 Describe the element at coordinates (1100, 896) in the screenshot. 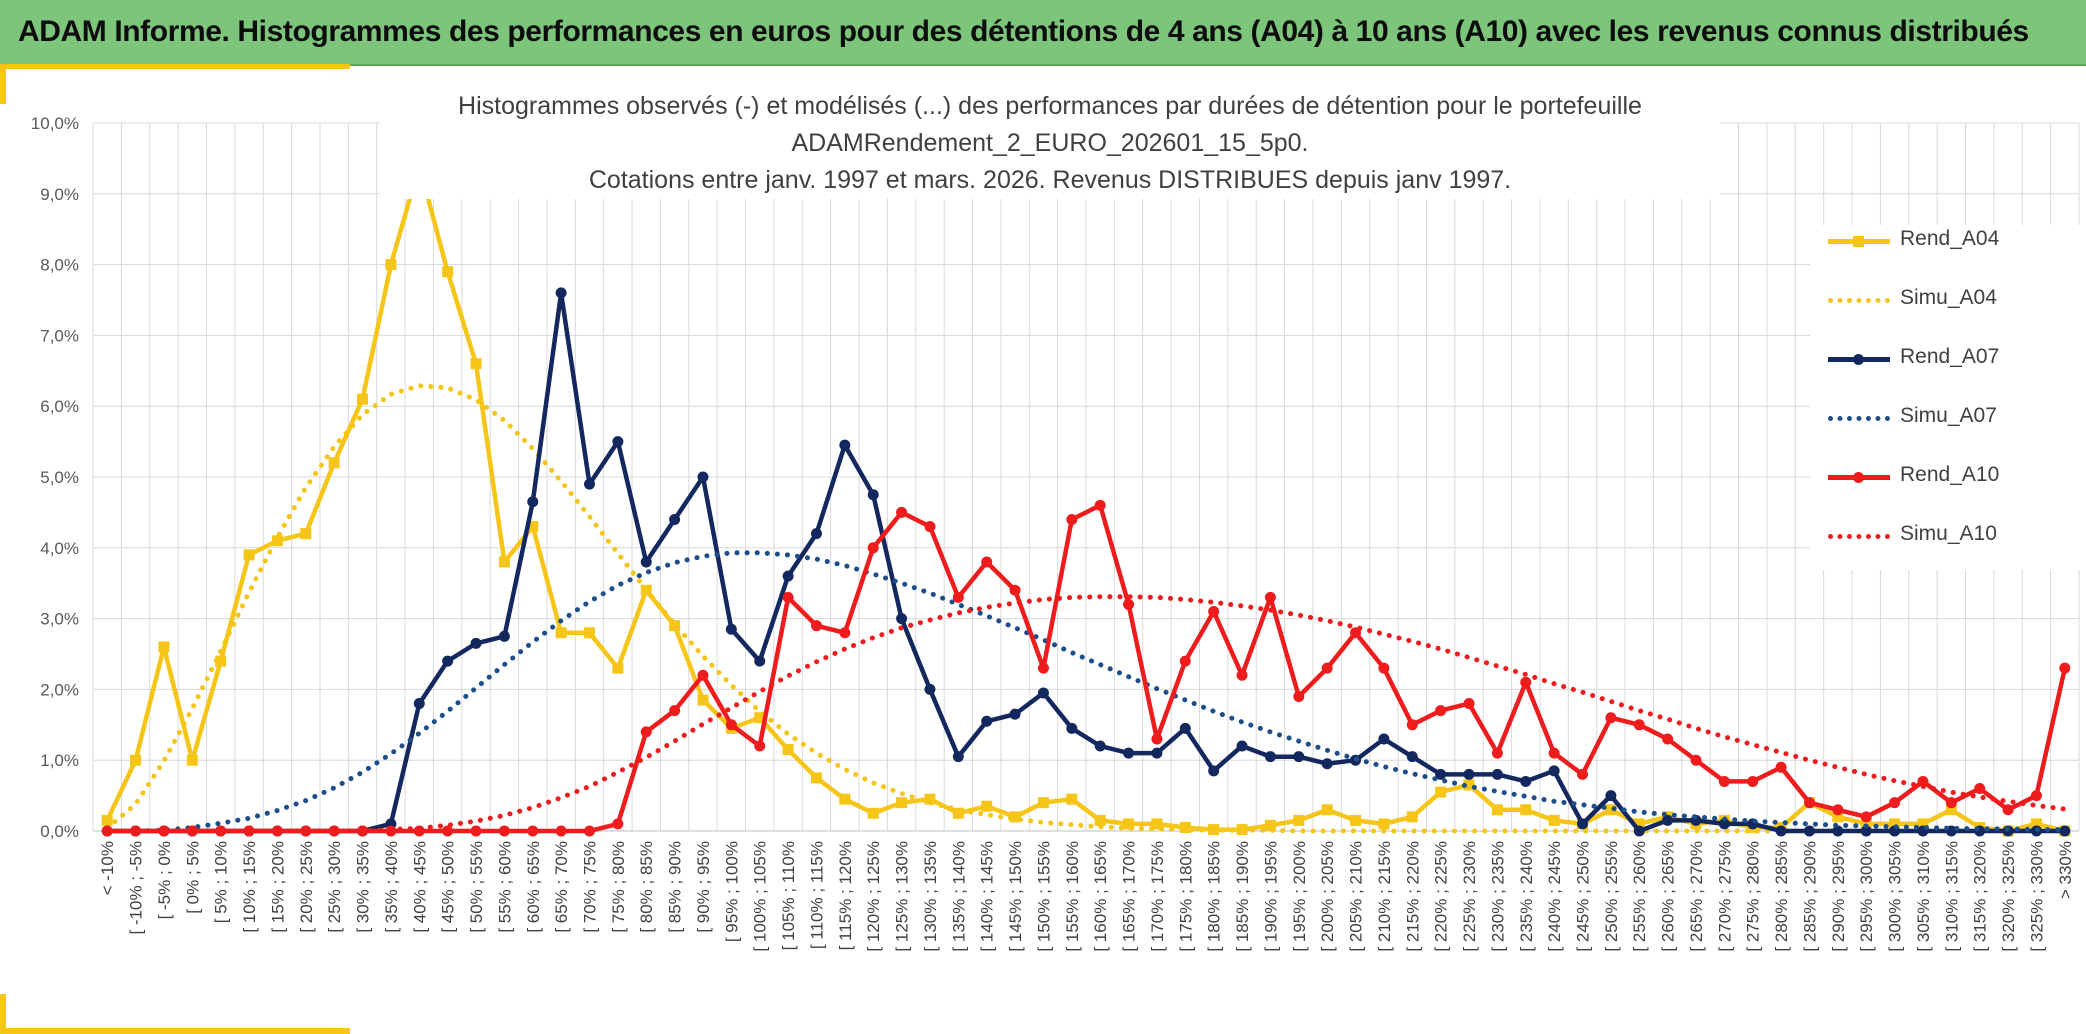

I see `x-tick-label: [ 160% ; 165%` at that location.